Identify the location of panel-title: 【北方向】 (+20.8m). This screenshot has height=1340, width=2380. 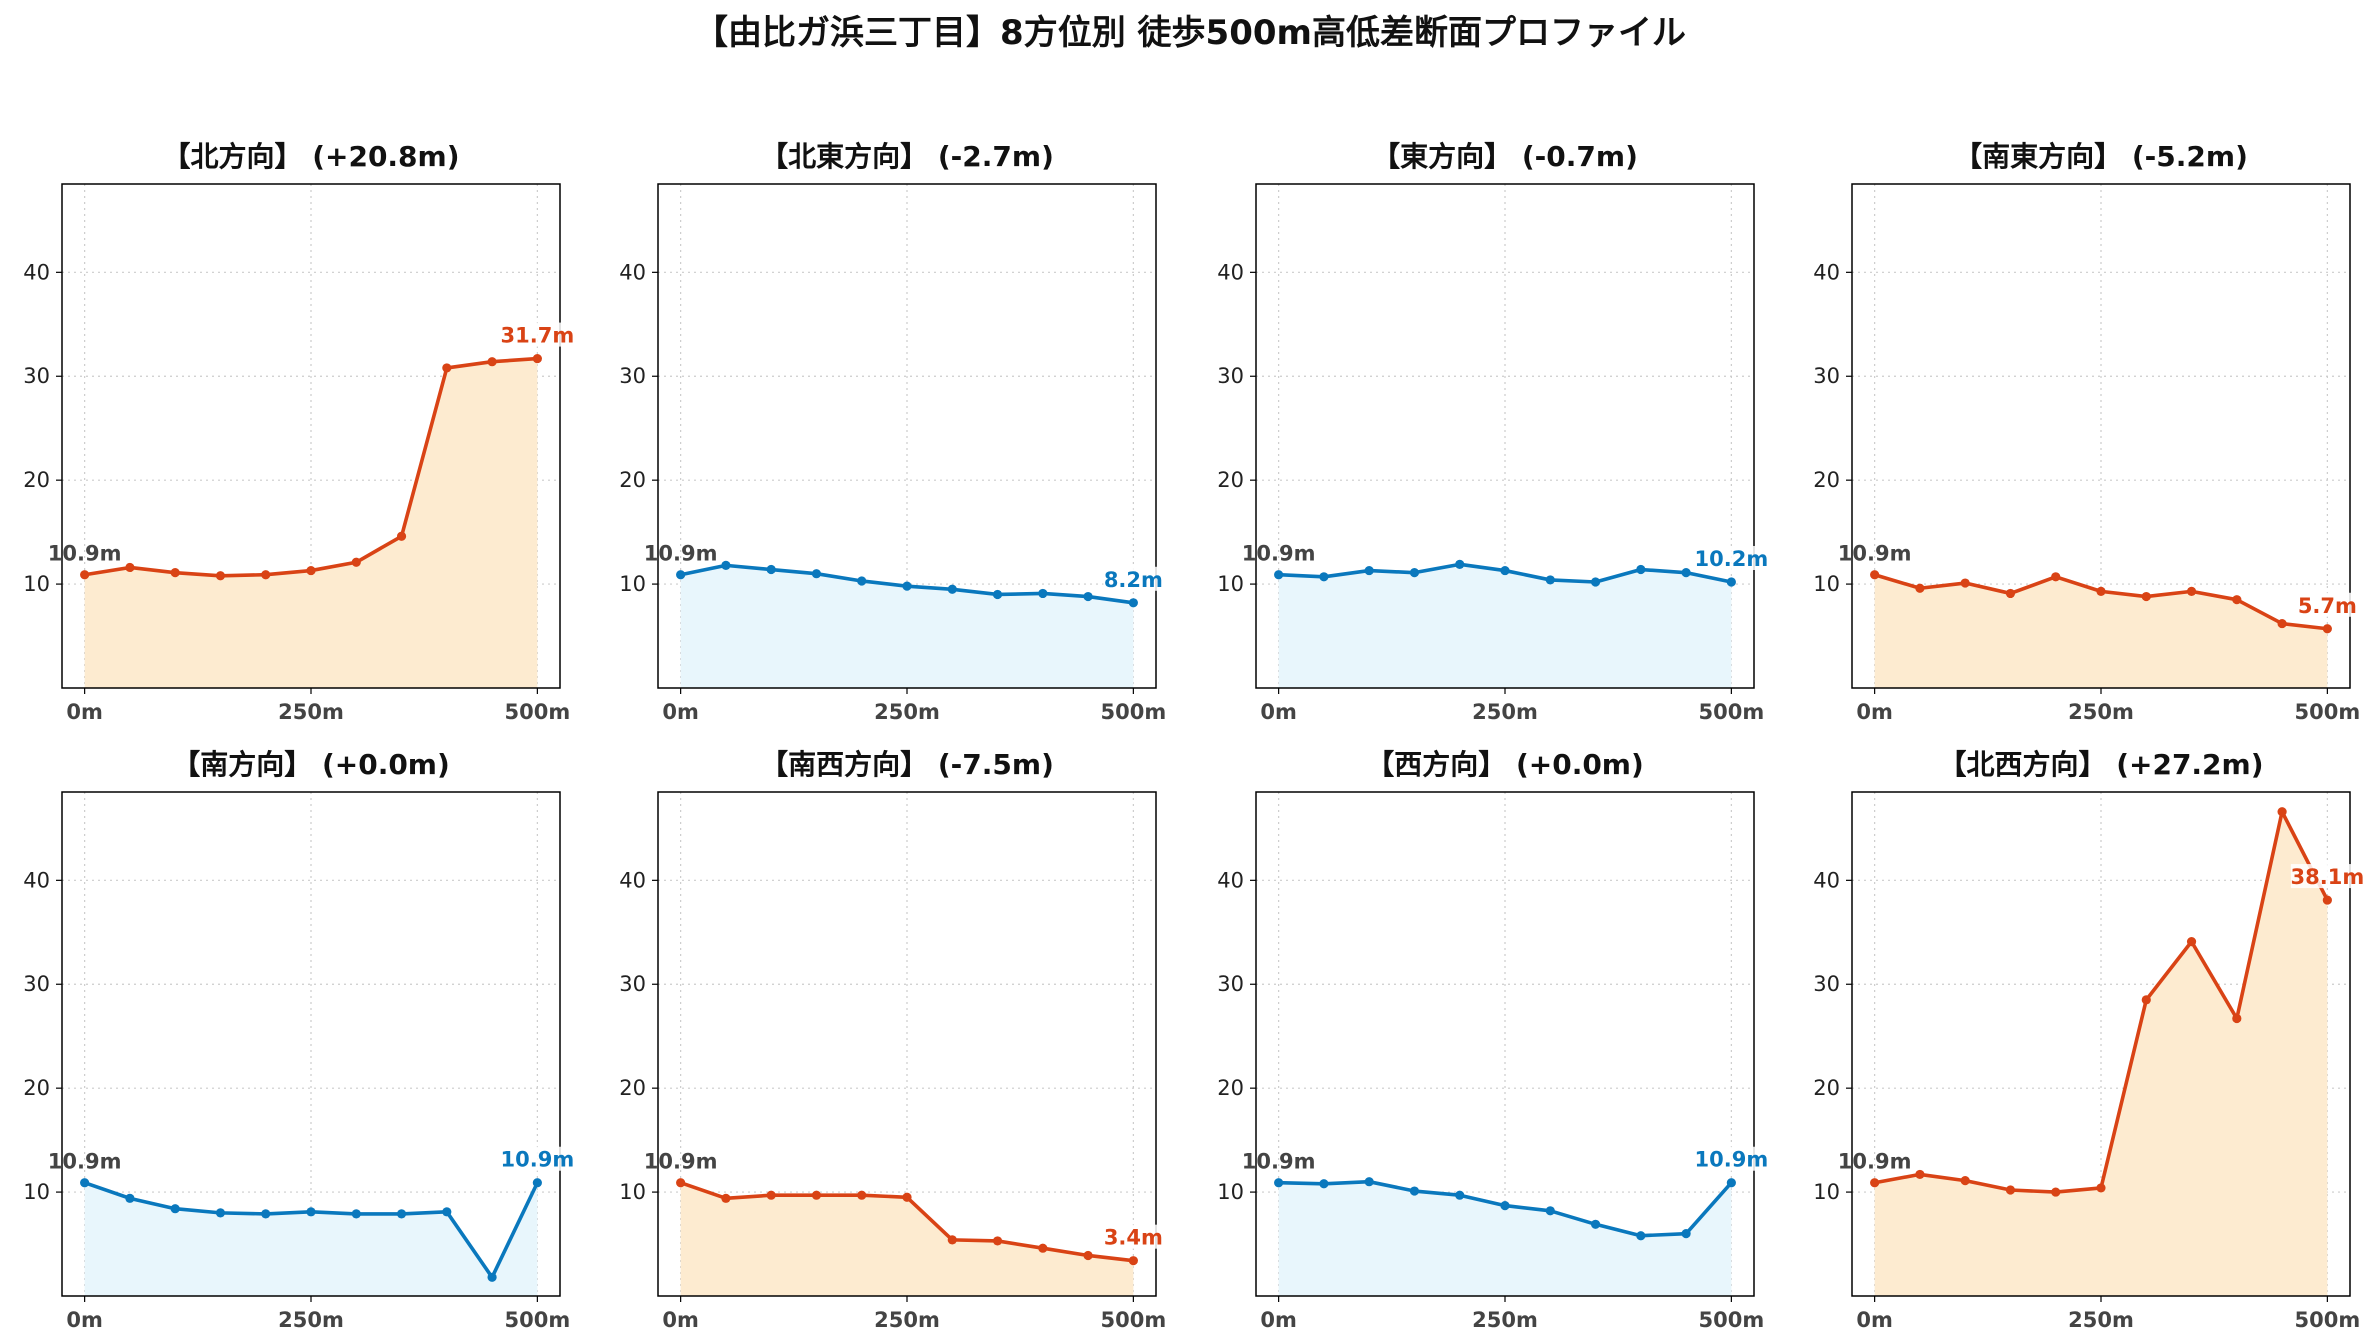
(310, 156).